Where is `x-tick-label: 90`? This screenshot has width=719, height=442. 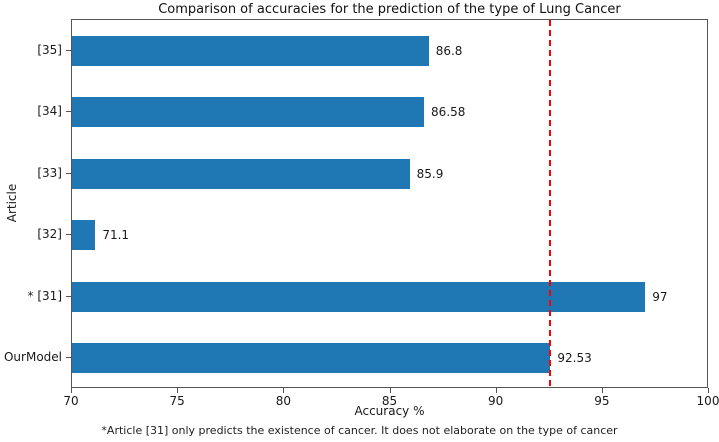
x-tick-label: 90 is located at coordinates (496, 401).